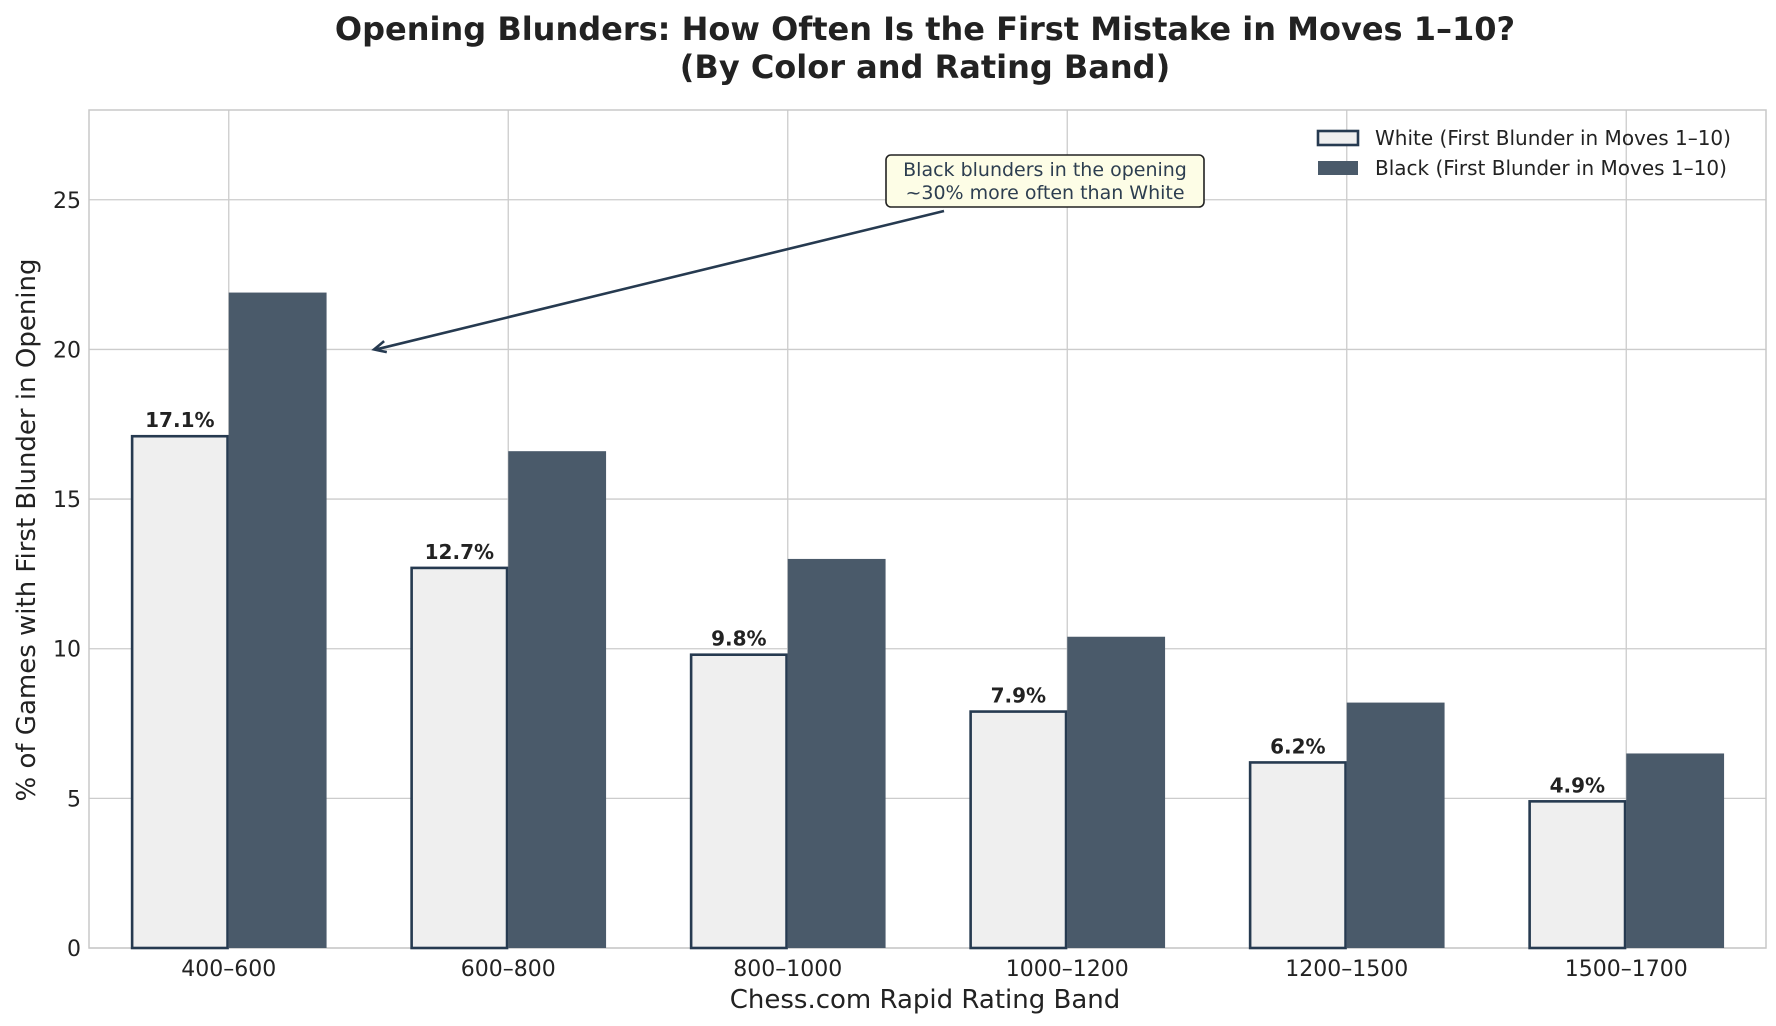 The image size is (1776, 1026). Describe the element at coordinates (1551, 168) in the screenshot. I see `legend-label-black: Black (First Blunder in Moves 1–10)` at that location.